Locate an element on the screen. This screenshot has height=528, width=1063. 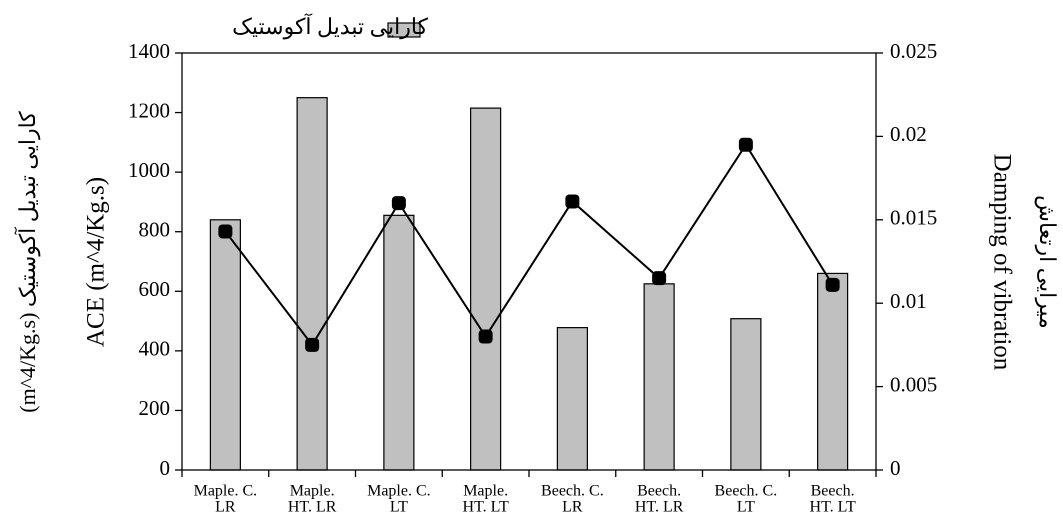
legend-label: کارایی تبدیل آکوستیک is located at coordinates (330, 26).